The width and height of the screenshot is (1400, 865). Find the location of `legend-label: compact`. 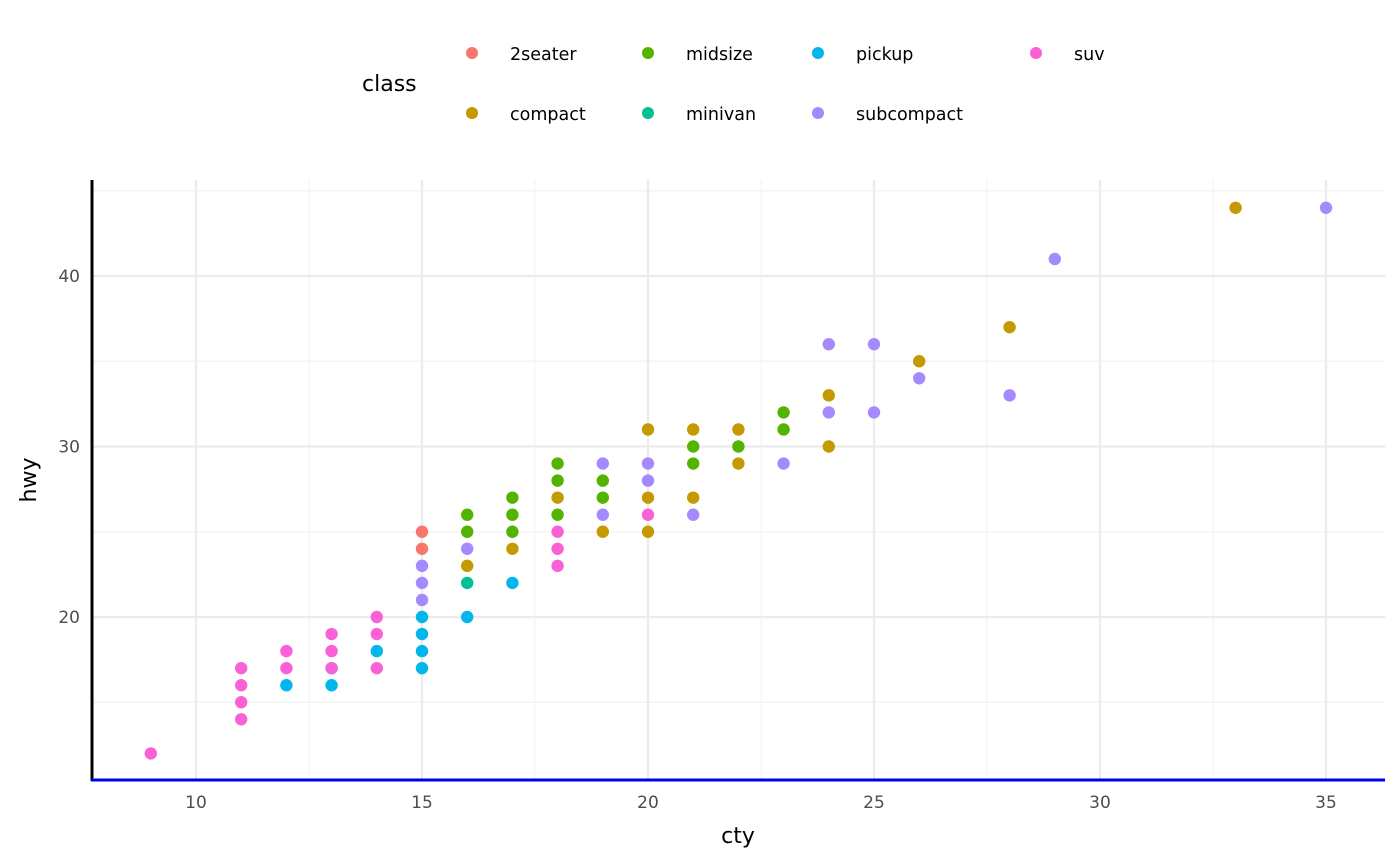

legend-label: compact is located at coordinates (548, 115).